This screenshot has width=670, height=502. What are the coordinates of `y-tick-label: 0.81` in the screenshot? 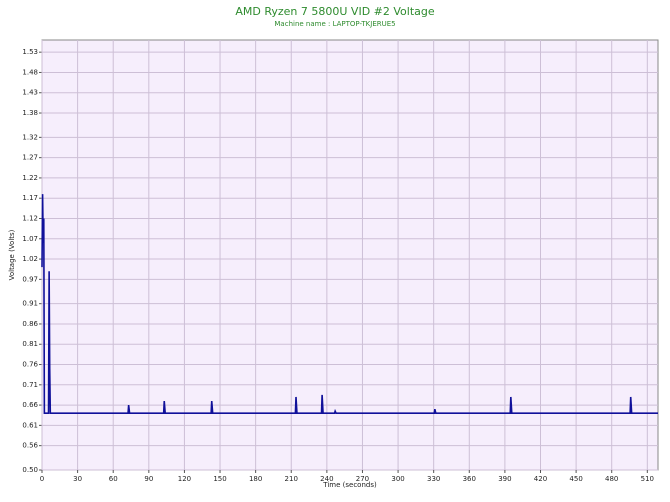 It's located at (30, 344).